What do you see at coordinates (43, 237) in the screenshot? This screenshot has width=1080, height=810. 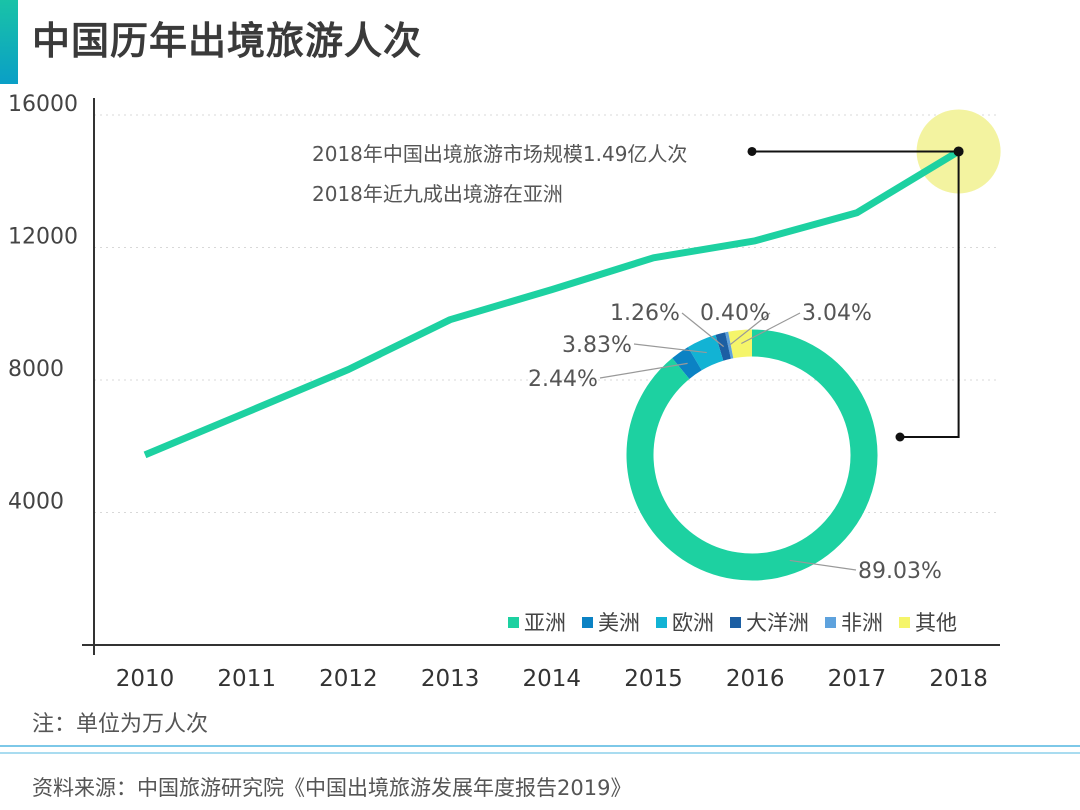 I see `y-tick-label: 12000` at bounding box center [43, 237].